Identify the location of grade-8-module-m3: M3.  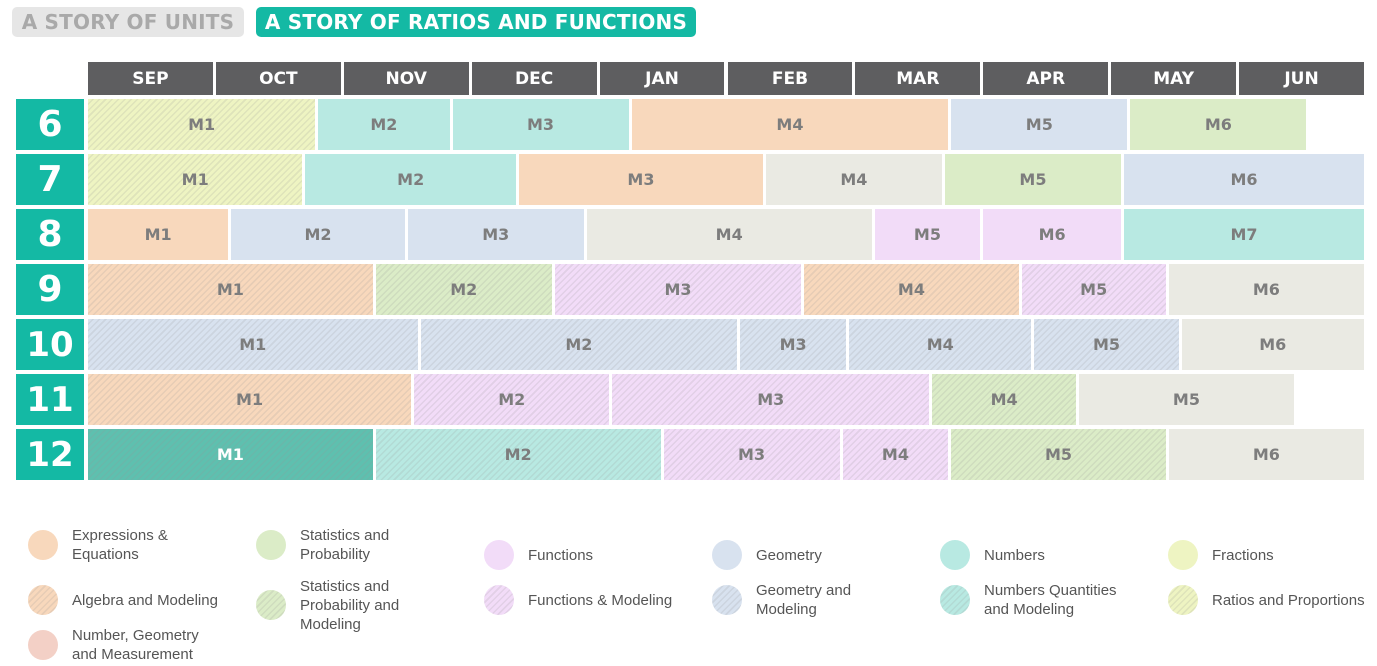
(495, 234).